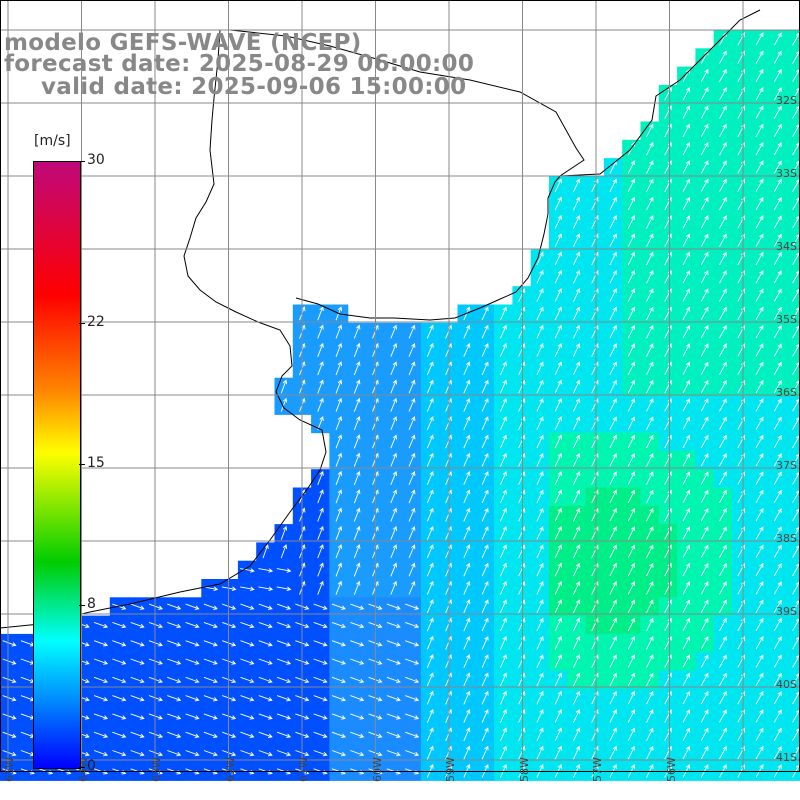 Image resolution: width=800 pixels, height=800 pixels. I want to click on colorbar-label: 30, so click(96, 160).